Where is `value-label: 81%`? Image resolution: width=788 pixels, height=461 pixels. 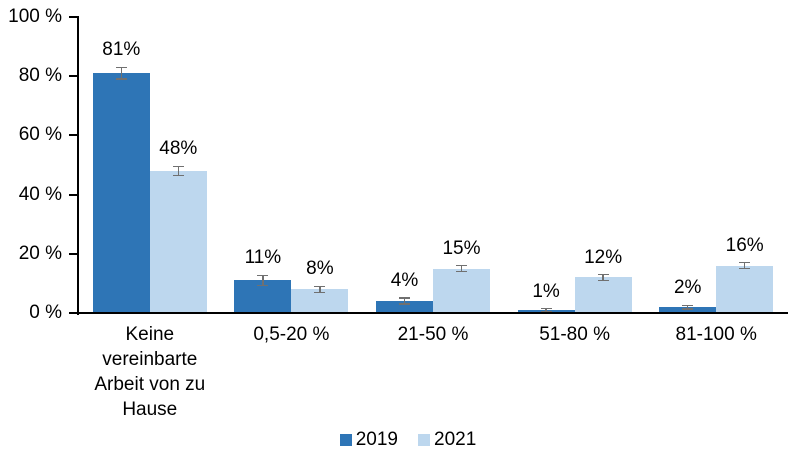
value-label: 81% is located at coordinates (121, 50).